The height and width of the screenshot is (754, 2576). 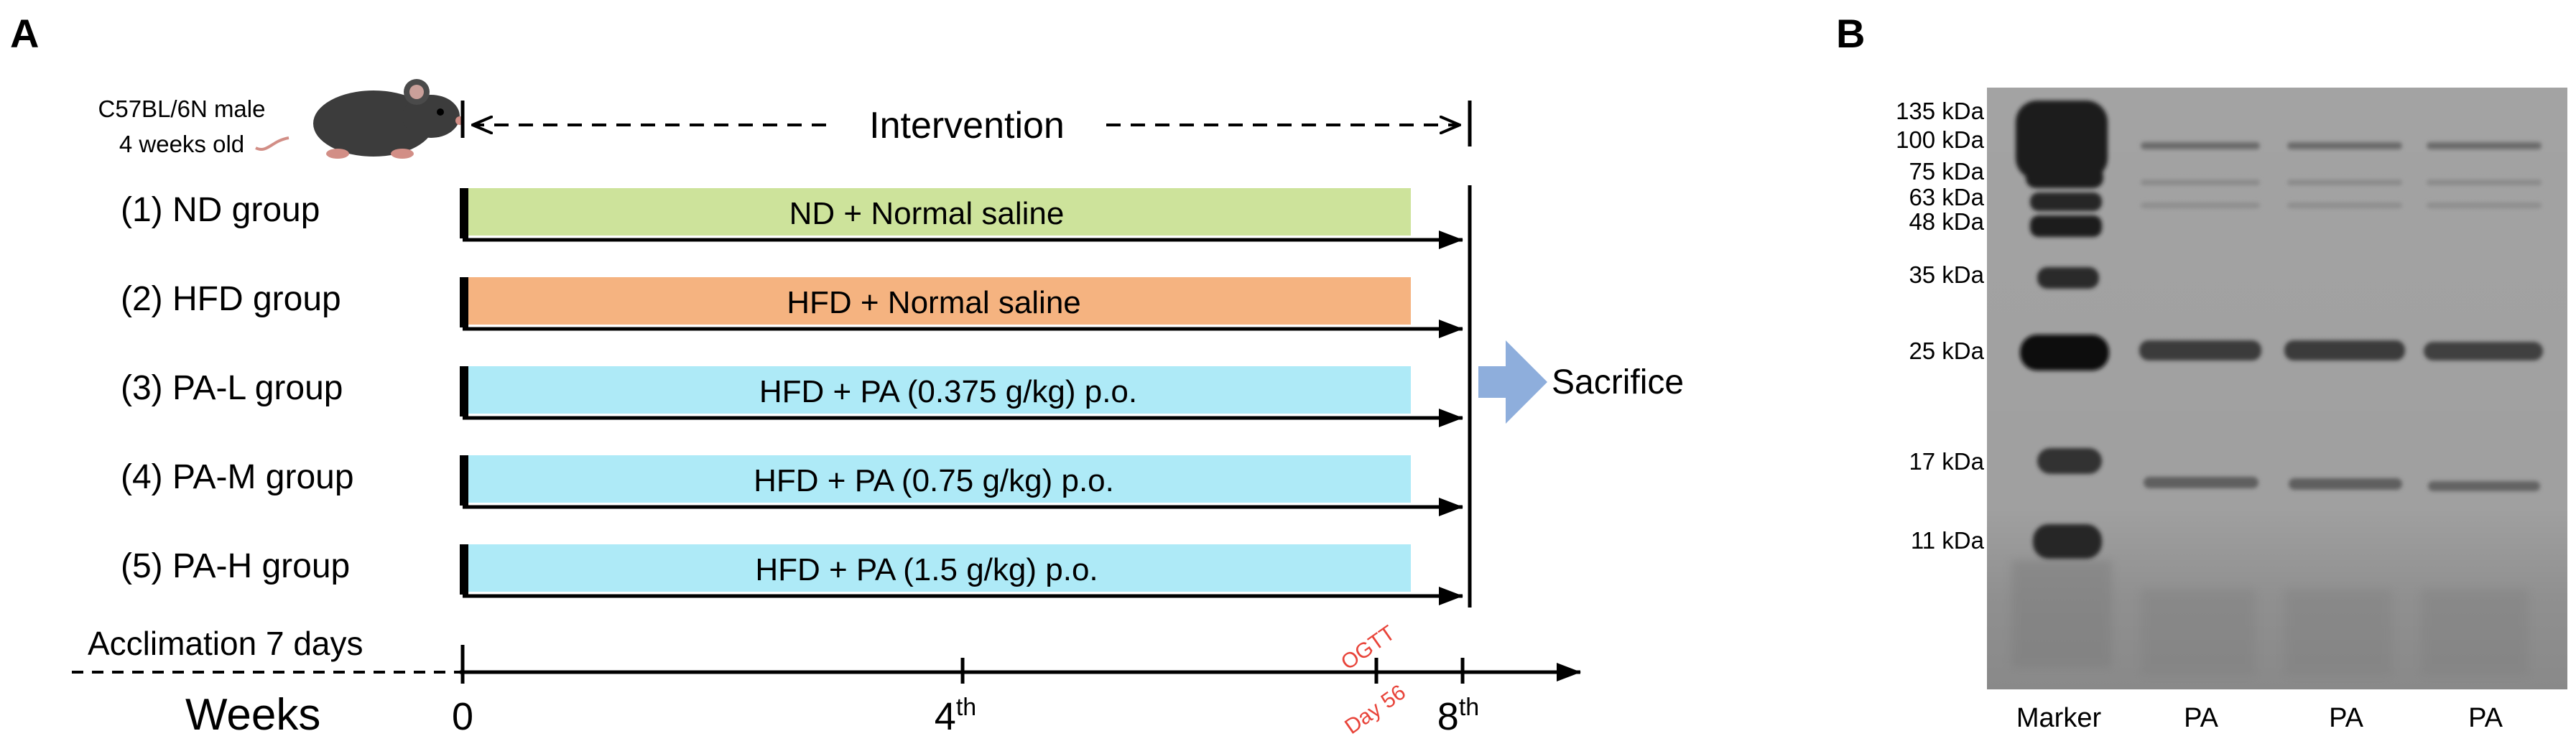 I want to click on tick-label-0: 0, so click(x=462, y=716).